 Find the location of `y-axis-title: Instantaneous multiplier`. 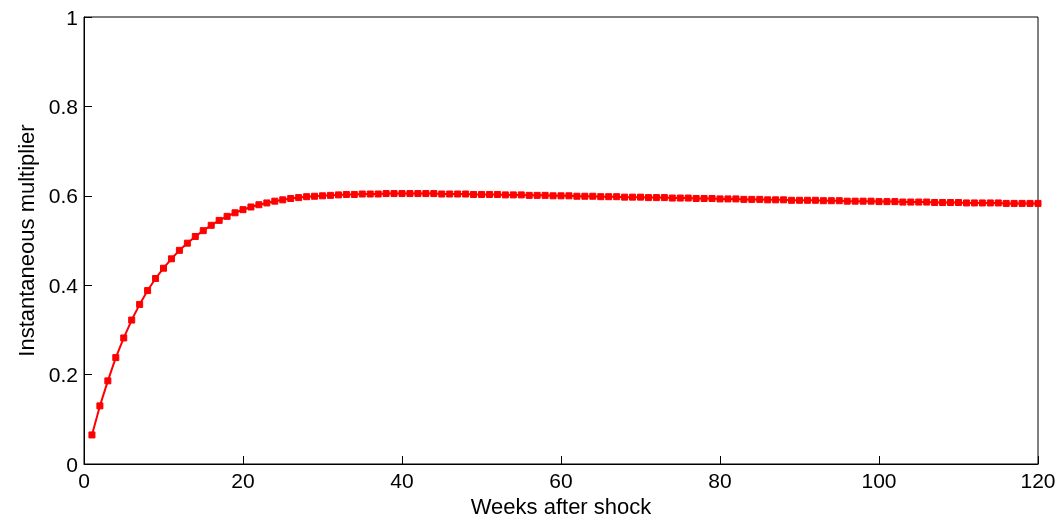

y-axis-title: Instantaneous multiplier is located at coordinates (27, 240).